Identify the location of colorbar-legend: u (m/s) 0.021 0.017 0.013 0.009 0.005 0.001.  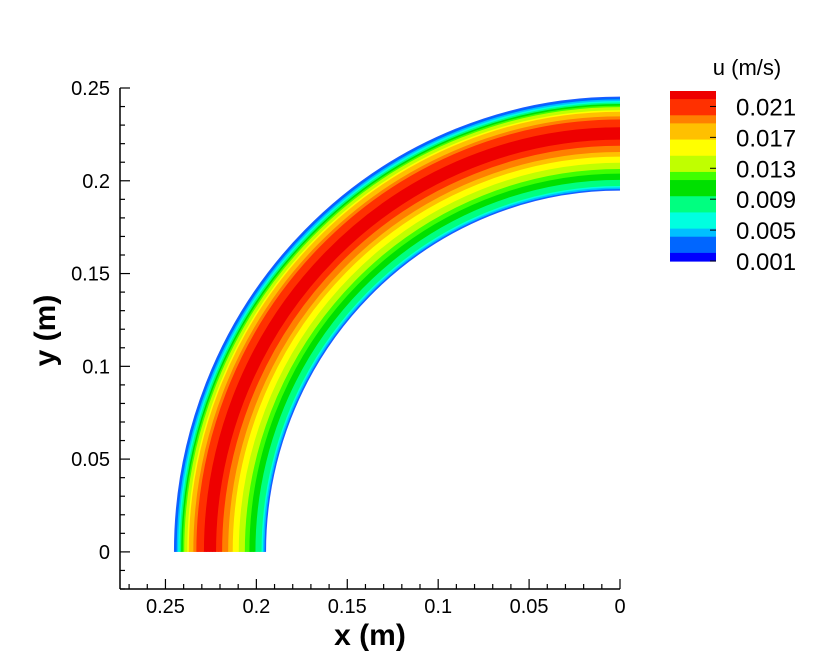
(733, 165).